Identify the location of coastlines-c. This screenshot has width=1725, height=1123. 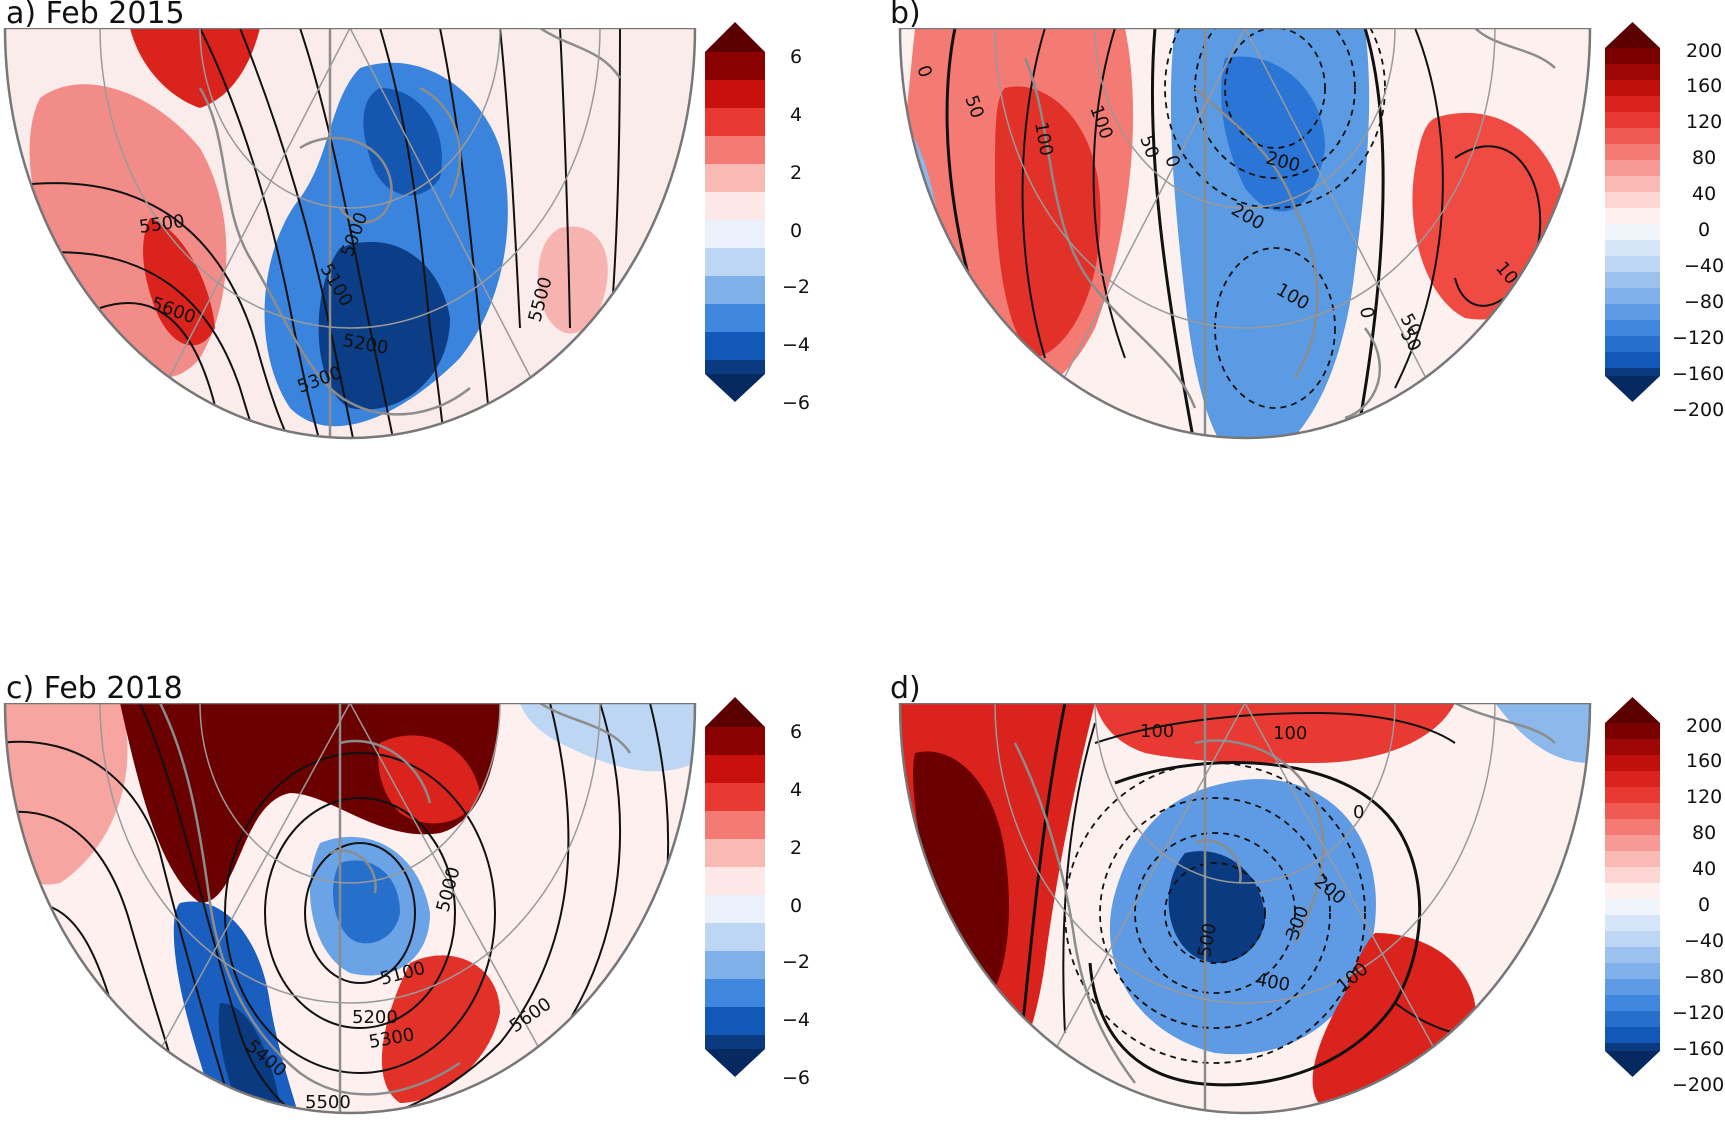
(395, 908).